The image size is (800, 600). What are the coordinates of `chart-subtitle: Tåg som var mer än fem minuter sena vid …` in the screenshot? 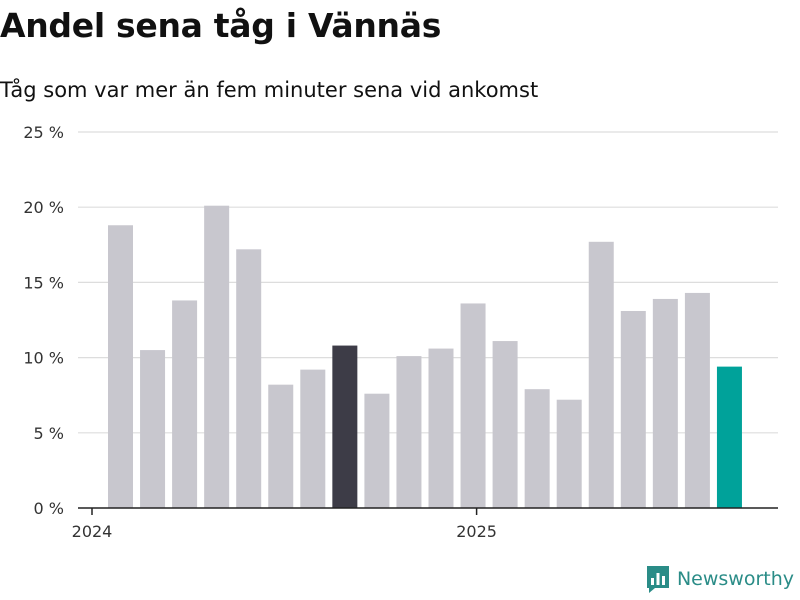 It's located at (269, 90).